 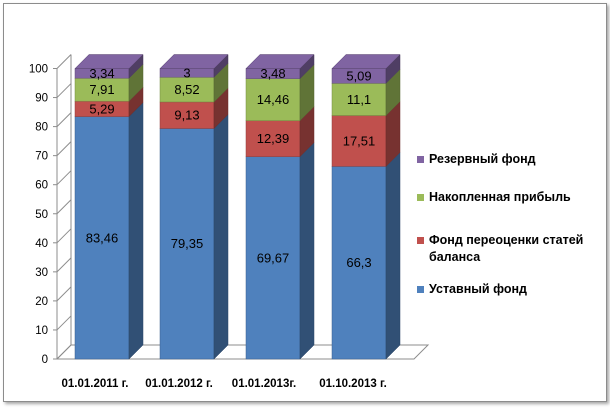 I want to click on y-tick-label: 20, so click(x=41, y=302).